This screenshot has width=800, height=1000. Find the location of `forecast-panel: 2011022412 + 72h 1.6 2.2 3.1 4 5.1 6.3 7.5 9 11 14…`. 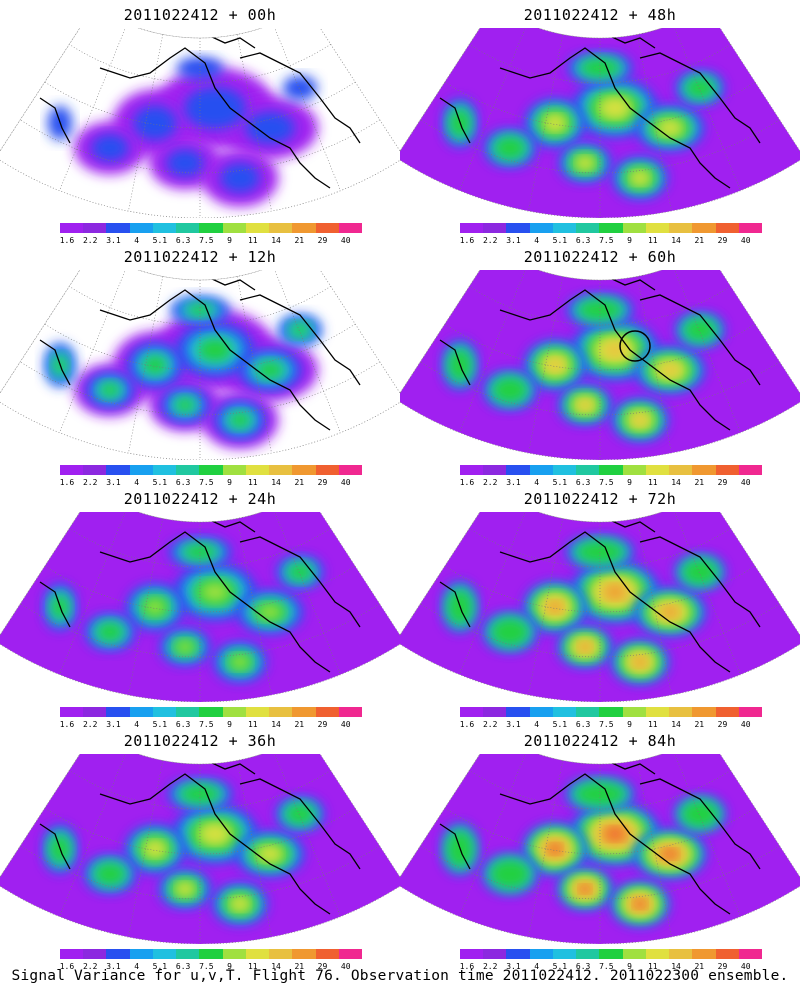

forecast-panel: 2011022412 + 72h 1.6 2.2 3.1 4 5.1 6.3 7.5 9 11 14… is located at coordinates (600, 606).